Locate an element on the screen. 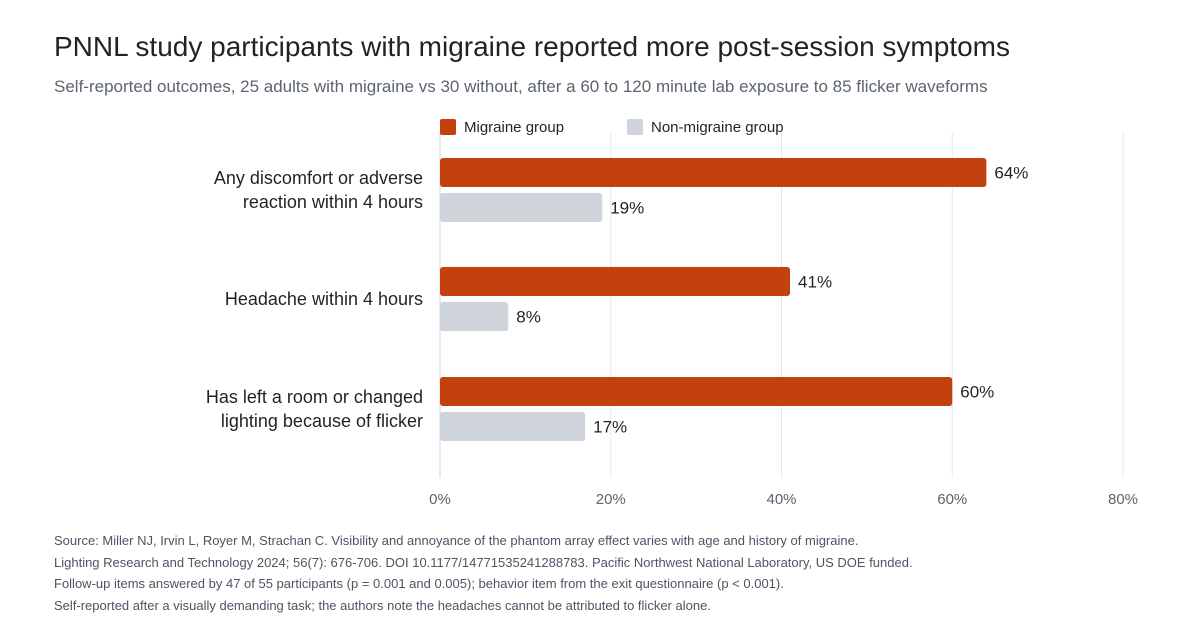 This screenshot has width=1200, height=627. x-tick-label: 0% is located at coordinates (440, 499).